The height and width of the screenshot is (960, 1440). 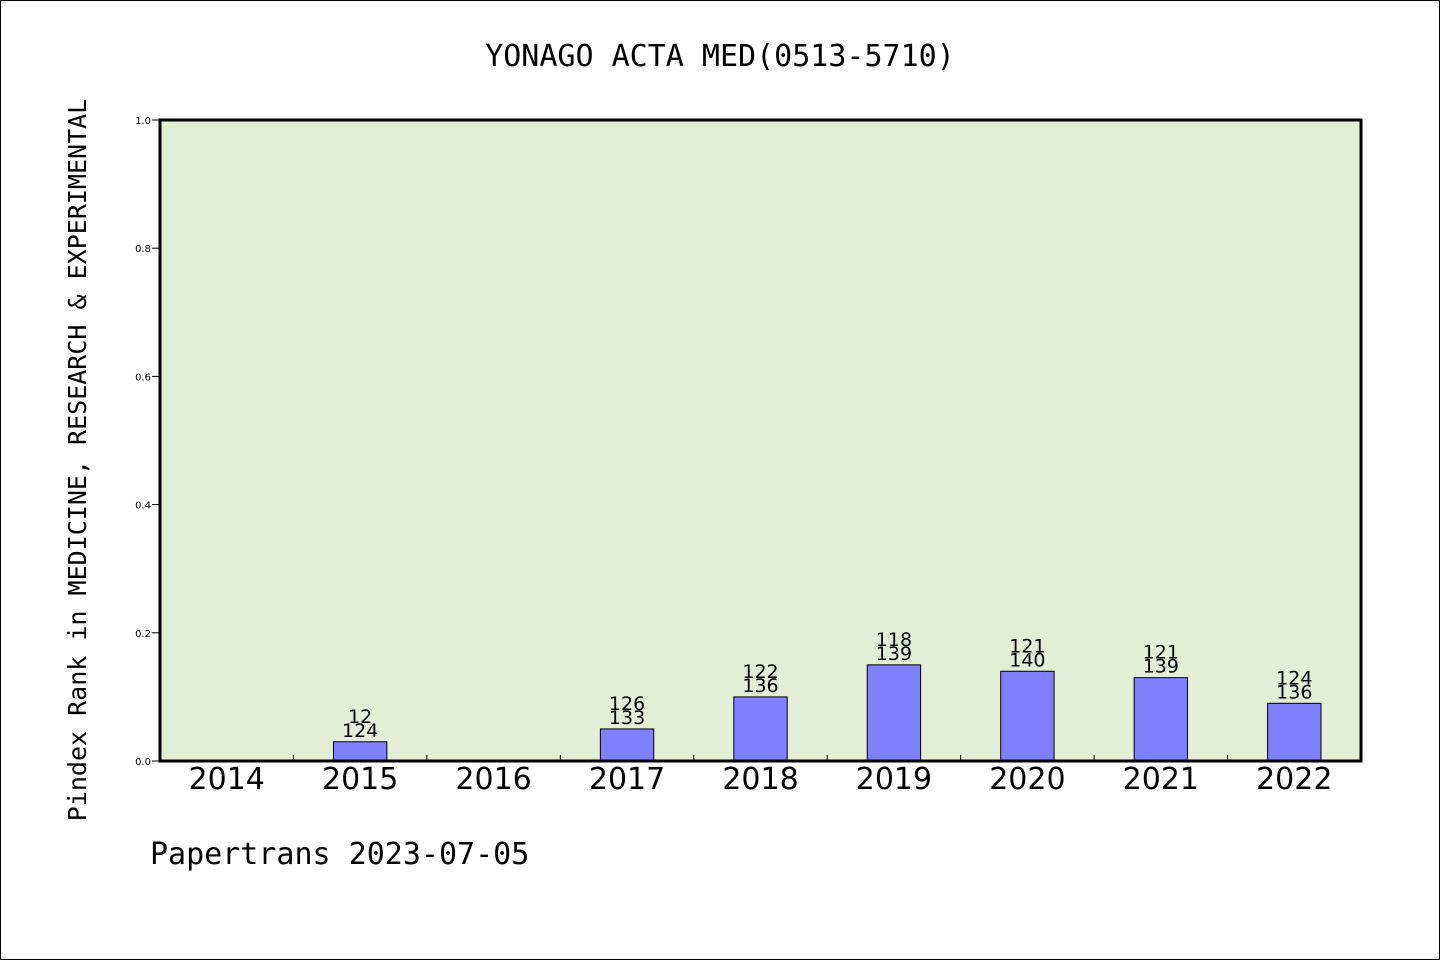 What do you see at coordinates (143, 762) in the screenshot?
I see `y-tick-label: 0.0` at bounding box center [143, 762].